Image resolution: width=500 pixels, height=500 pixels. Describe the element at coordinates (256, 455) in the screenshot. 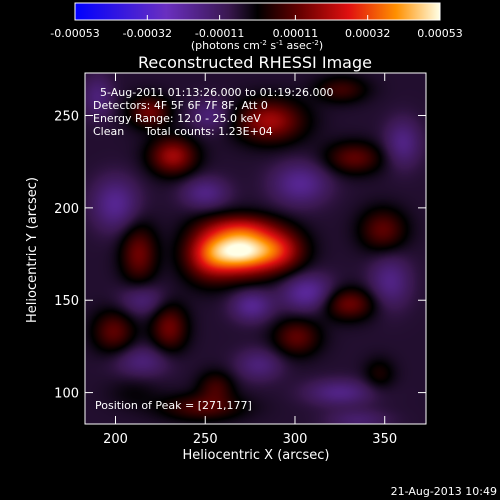

I see `x-axis-label: Heliocentric X (arcsec)` at that location.